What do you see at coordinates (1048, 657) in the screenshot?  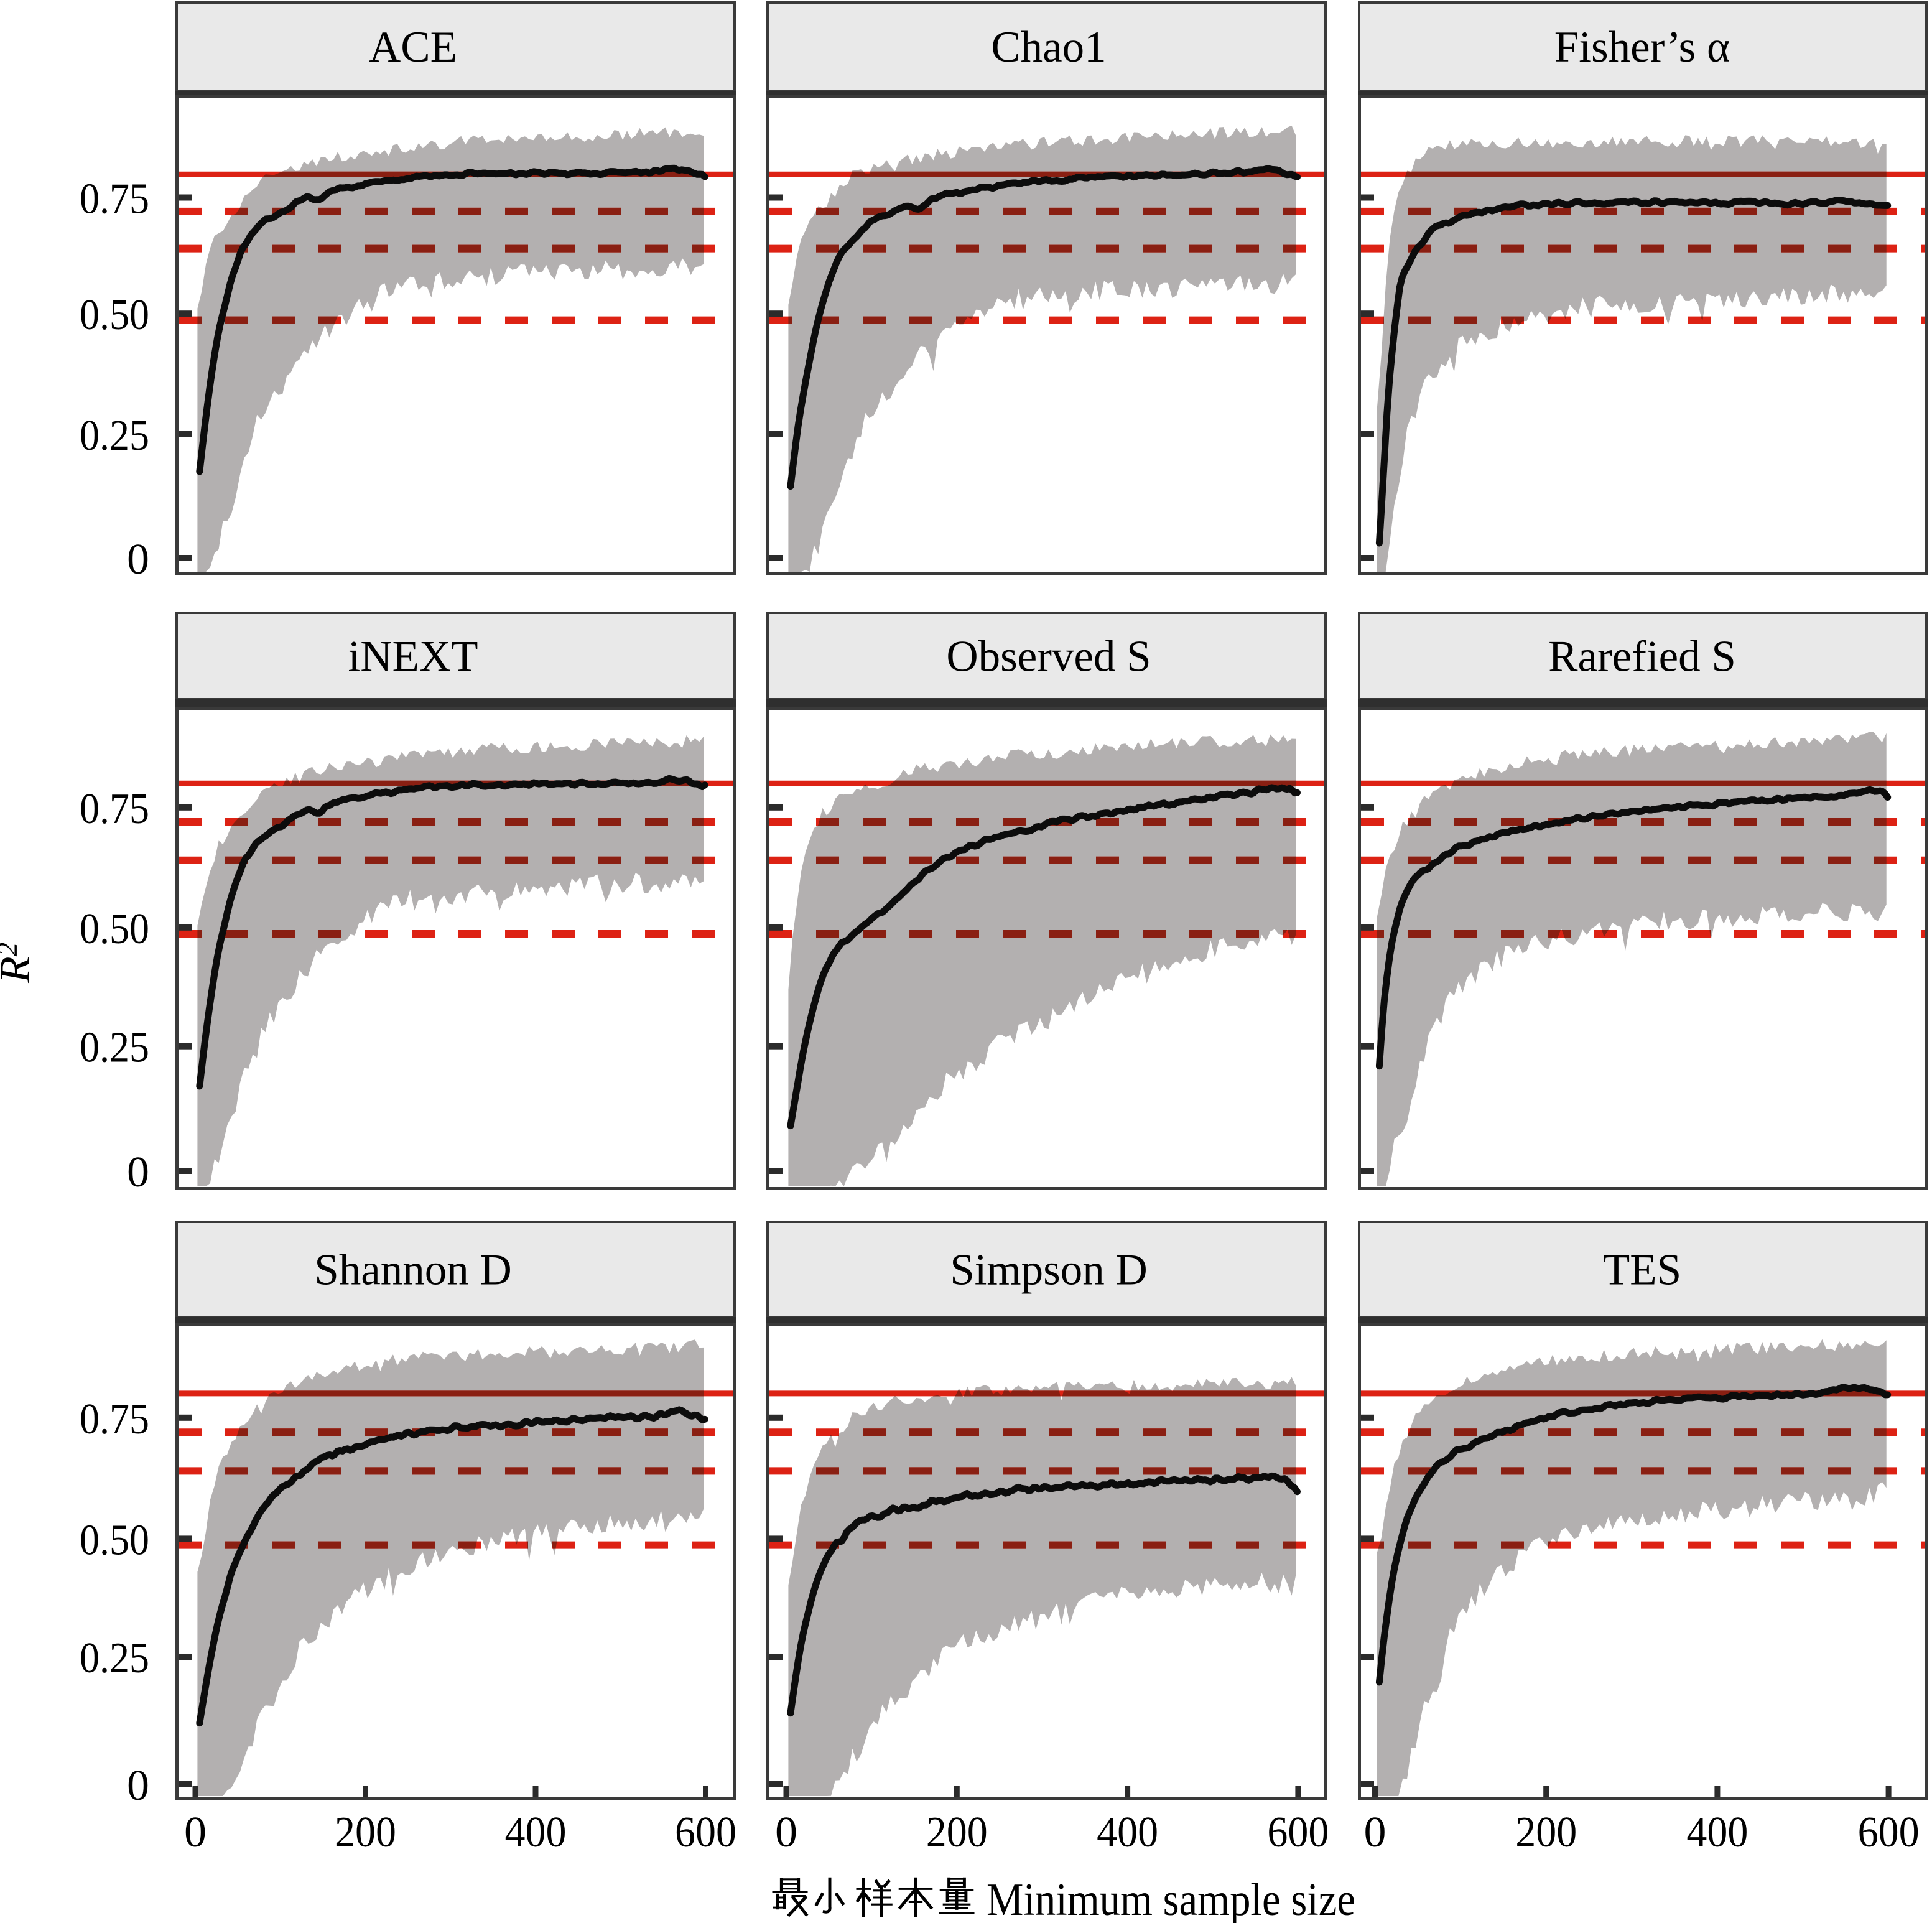 I see `svg-text: Observed S` at bounding box center [1048, 657].